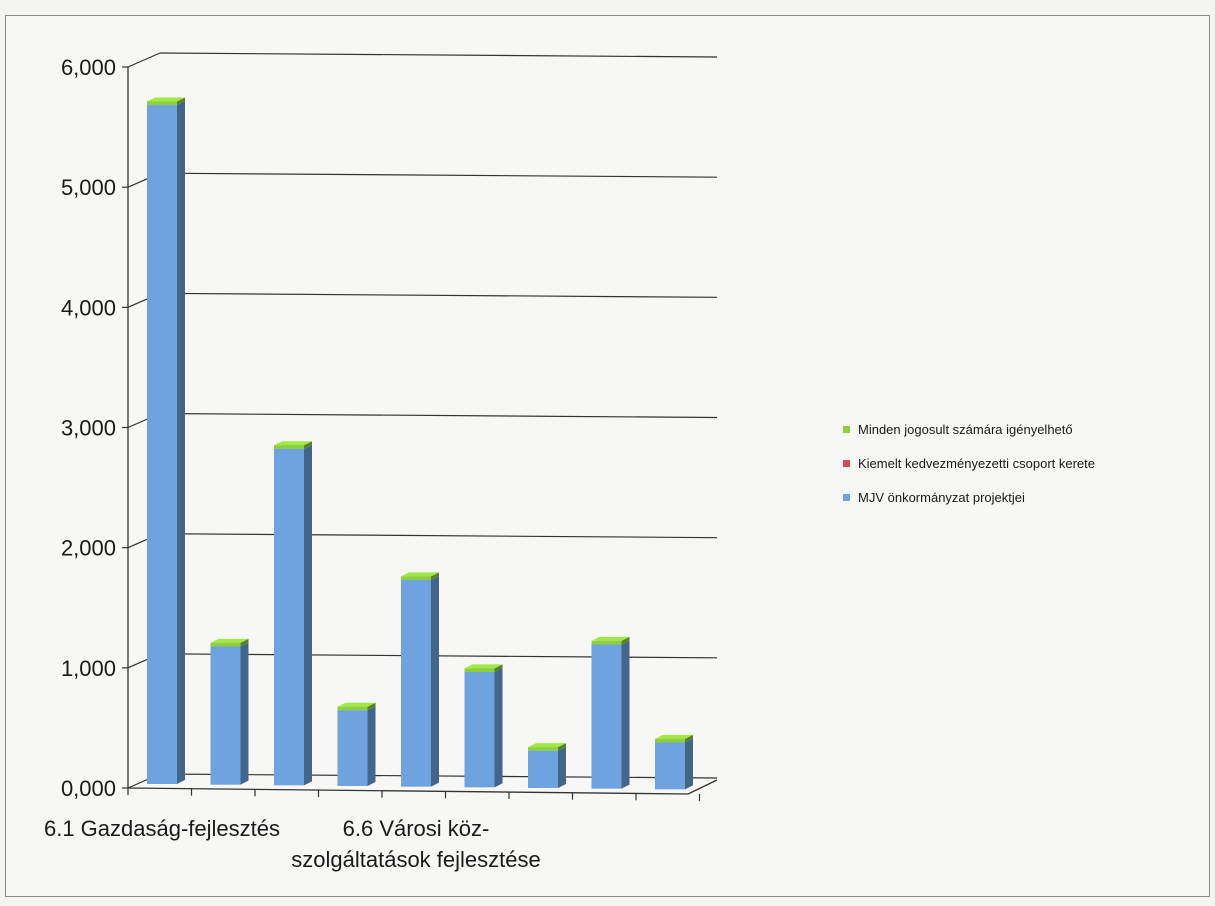 The width and height of the screenshot is (1215, 906). What do you see at coordinates (625, 714) in the screenshot?
I see `bar-mjv-7-side` at bounding box center [625, 714].